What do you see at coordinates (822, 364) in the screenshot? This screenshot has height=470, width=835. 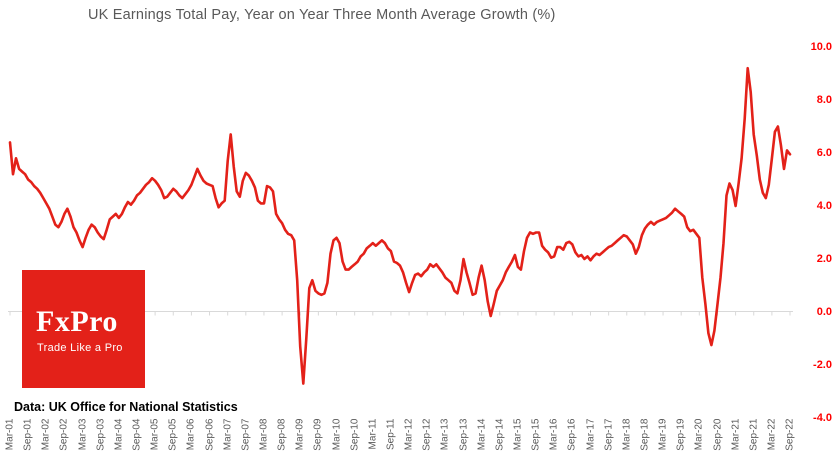 I see `y-axis-label: -2.0` at bounding box center [822, 364].